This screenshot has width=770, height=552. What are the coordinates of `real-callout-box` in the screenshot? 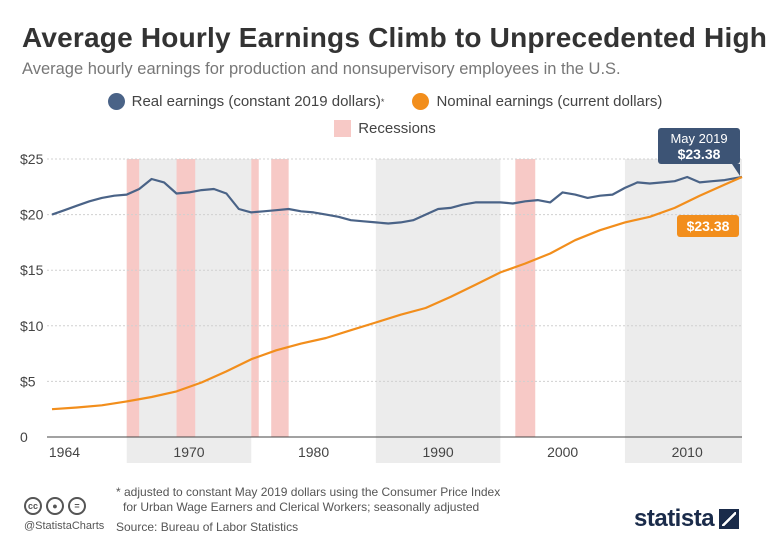 It's located at (699, 146).